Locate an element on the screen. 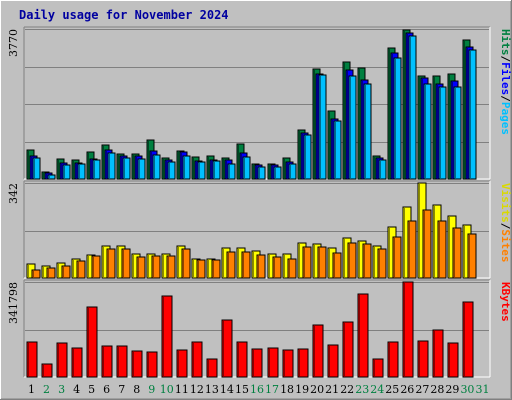 The image size is (512, 400). x-tick-label-5: 5 is located at coordinates (91, 389).